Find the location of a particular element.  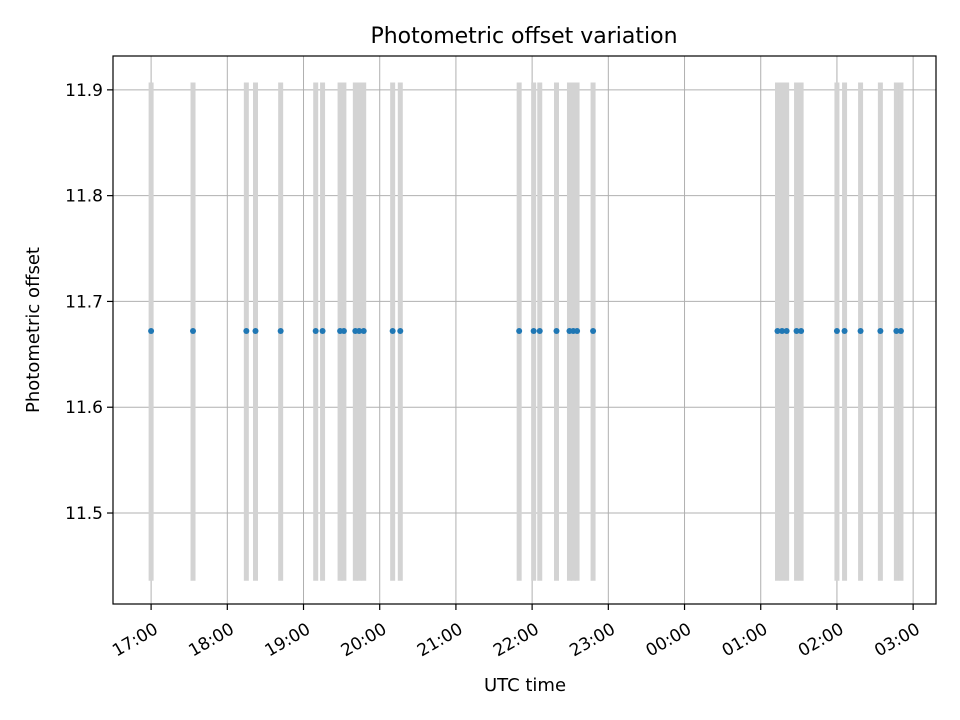

y-tick-label: 11.7 is located at coordinates (84, 302).